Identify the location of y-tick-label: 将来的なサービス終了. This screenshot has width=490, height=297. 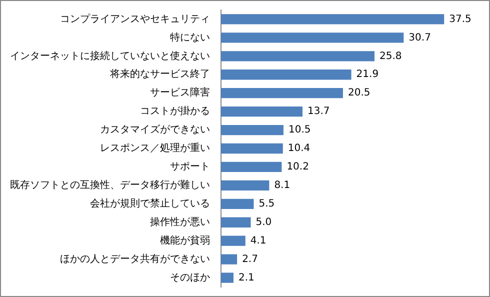
(159, 74).